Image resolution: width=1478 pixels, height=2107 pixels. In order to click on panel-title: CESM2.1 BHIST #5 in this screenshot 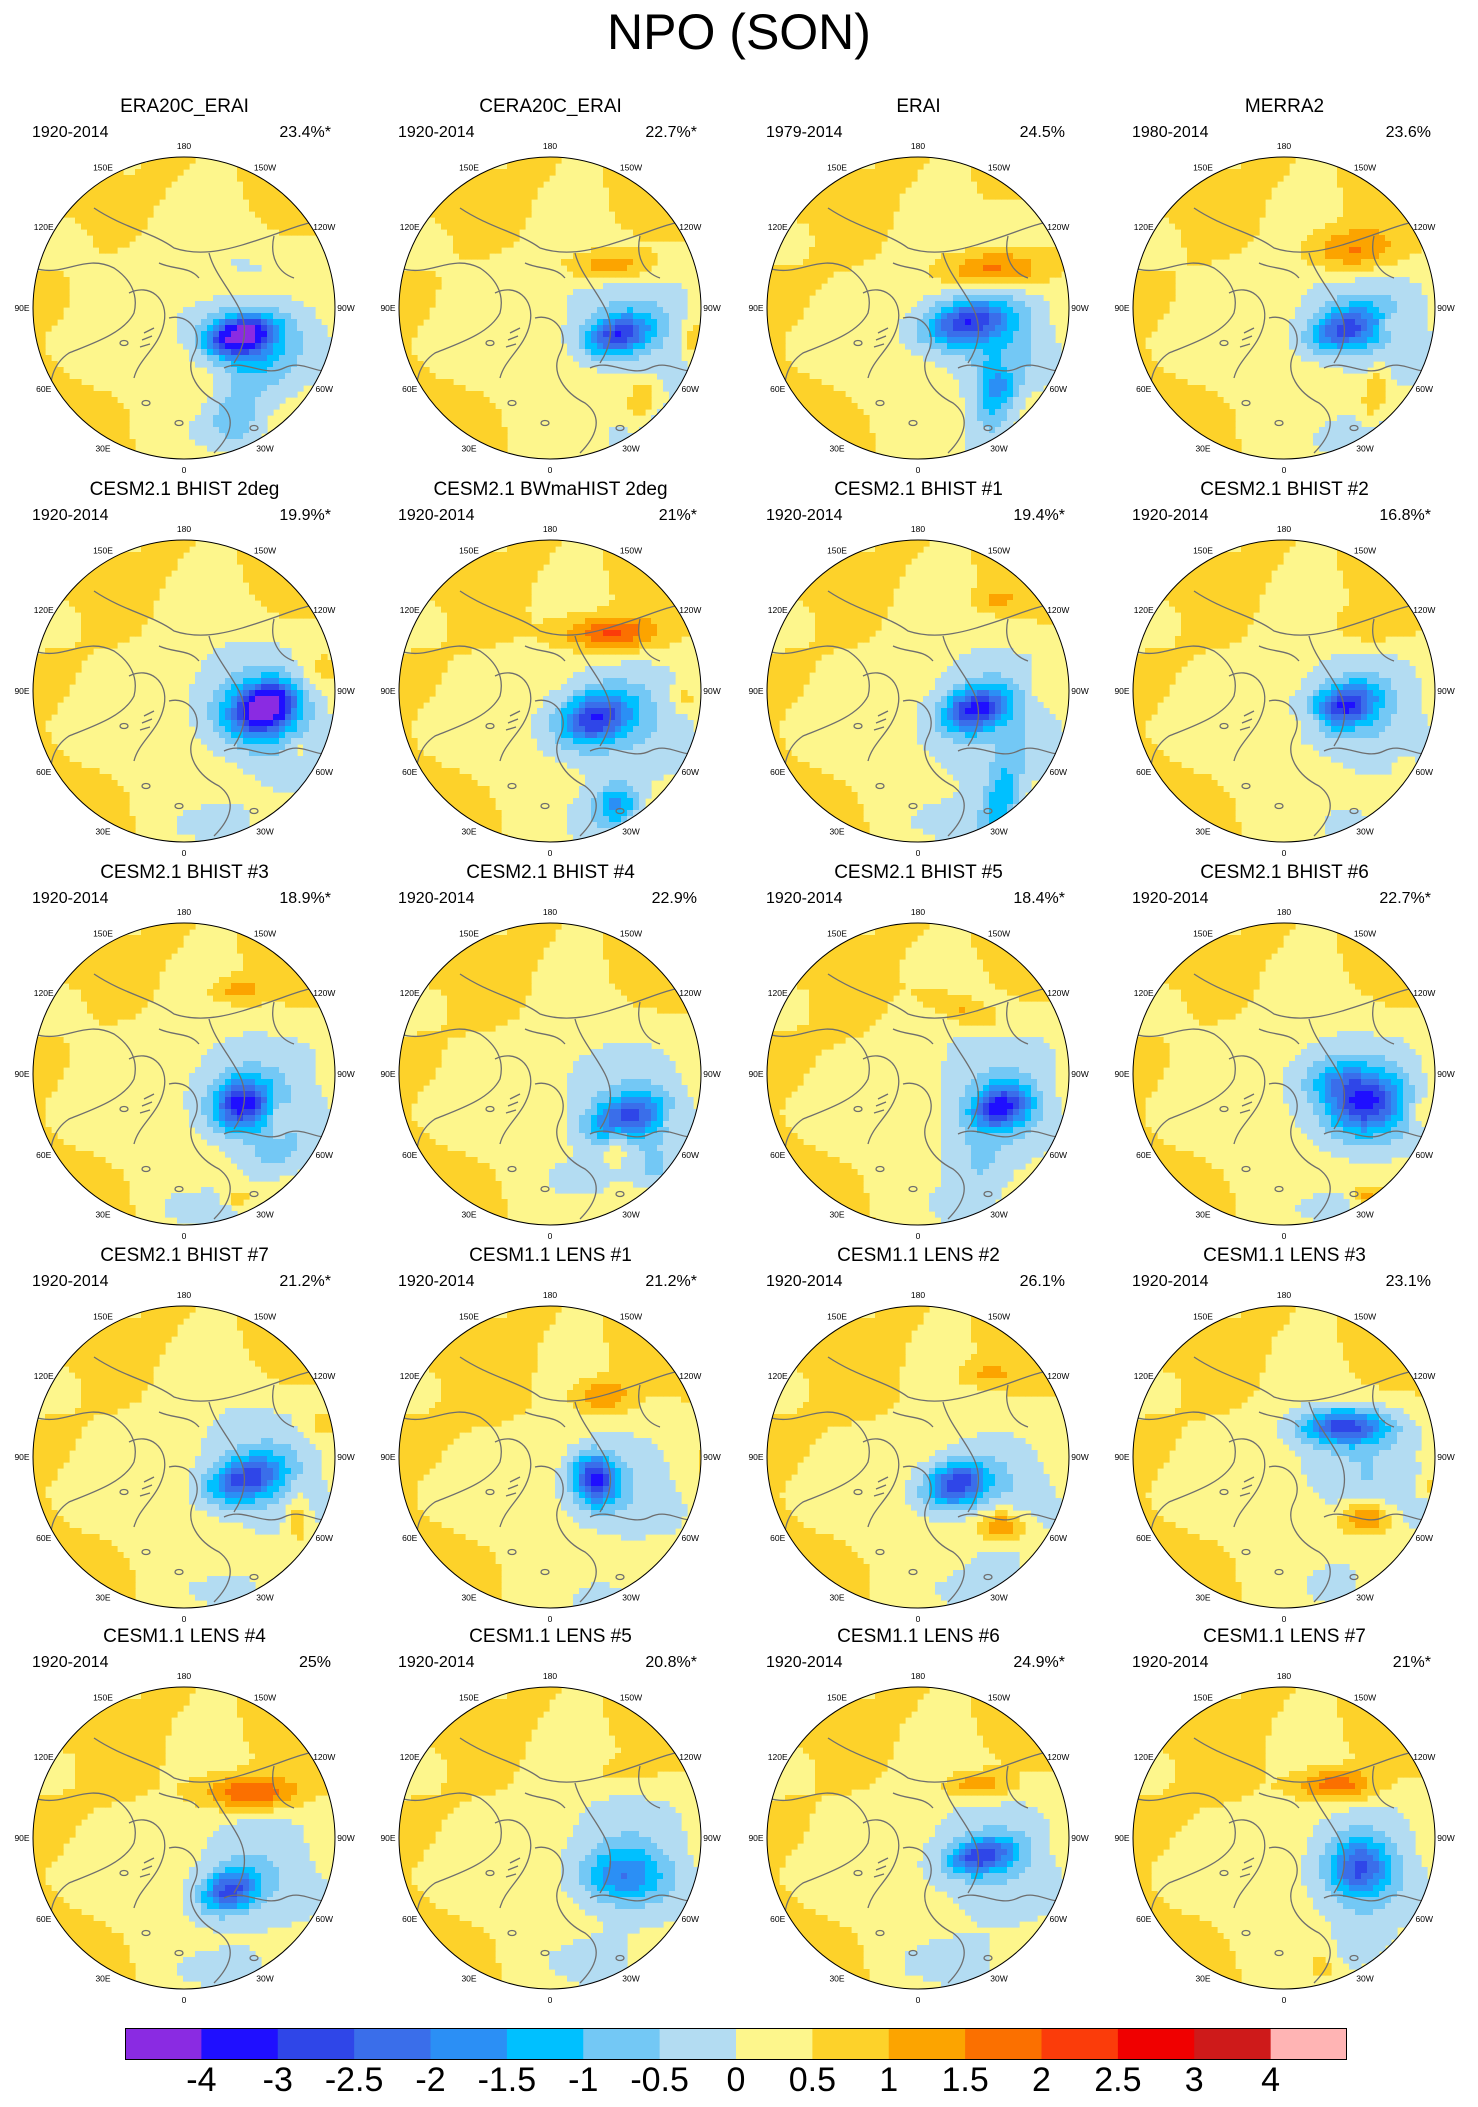, I will do `click(918, 873)`.